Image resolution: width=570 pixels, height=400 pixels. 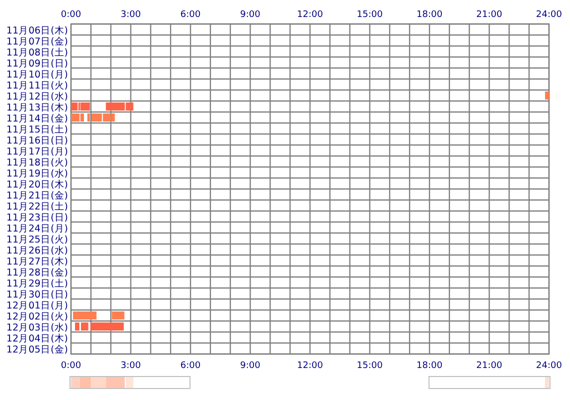 I want to click on y-tick-label: 11月17日(月), so click(x=37, y=152).